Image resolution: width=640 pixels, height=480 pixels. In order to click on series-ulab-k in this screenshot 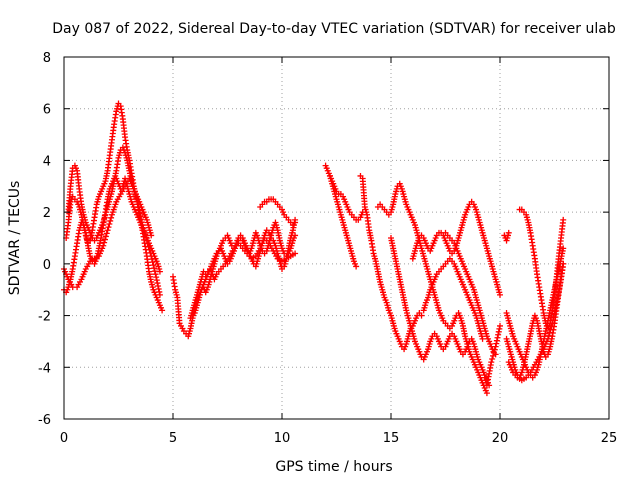, I will do `click(391, 262)`.